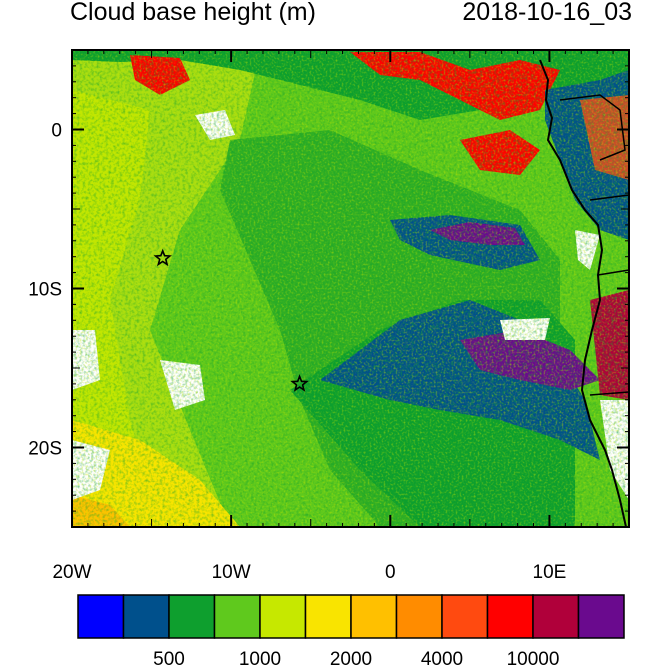  I want to click on lon-tick-label: 10E, so click(550, 572).